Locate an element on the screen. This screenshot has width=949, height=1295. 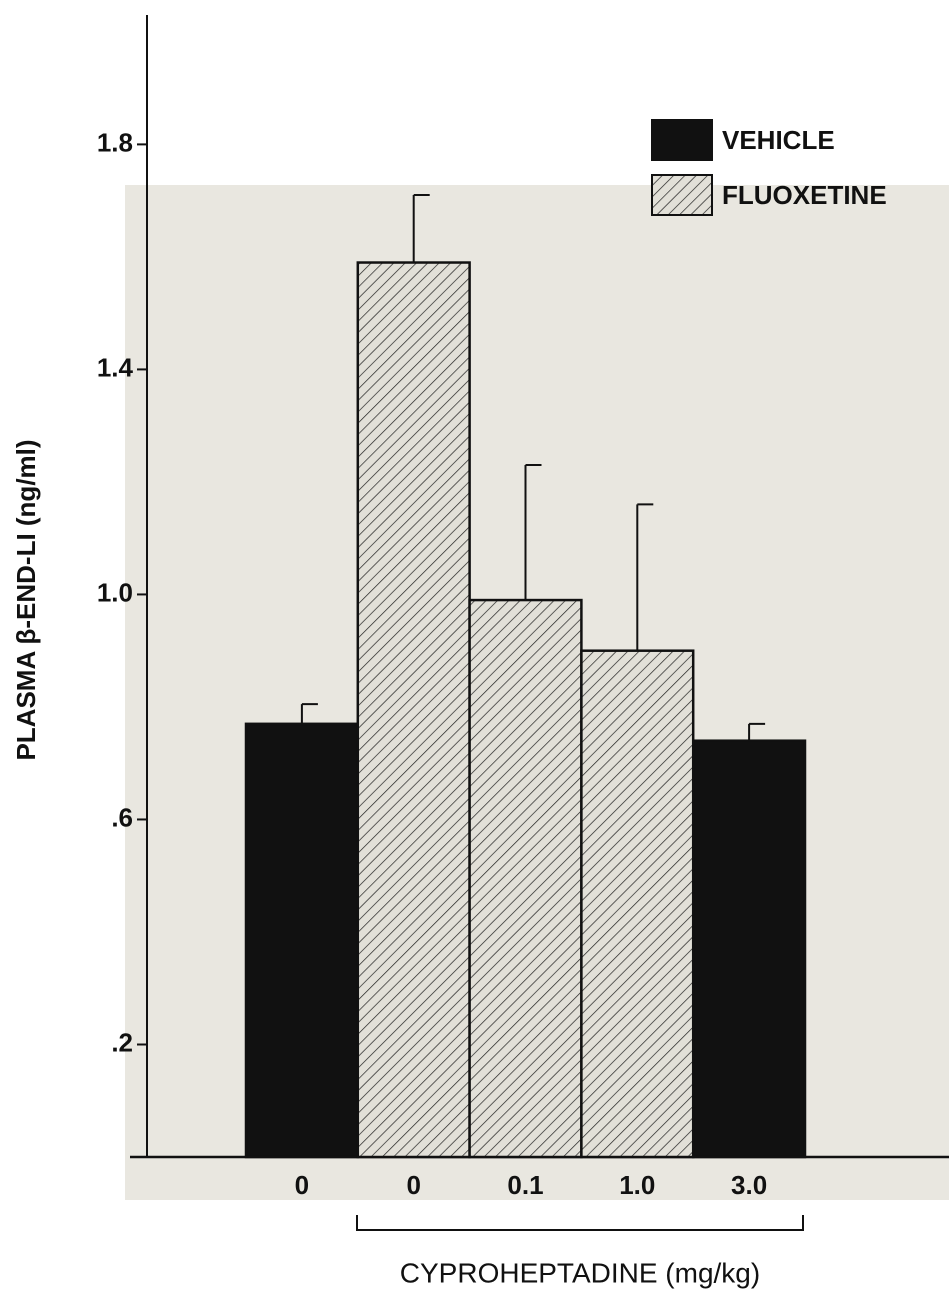
legend-label: VEHICLE is located at coordinates (778, 140).